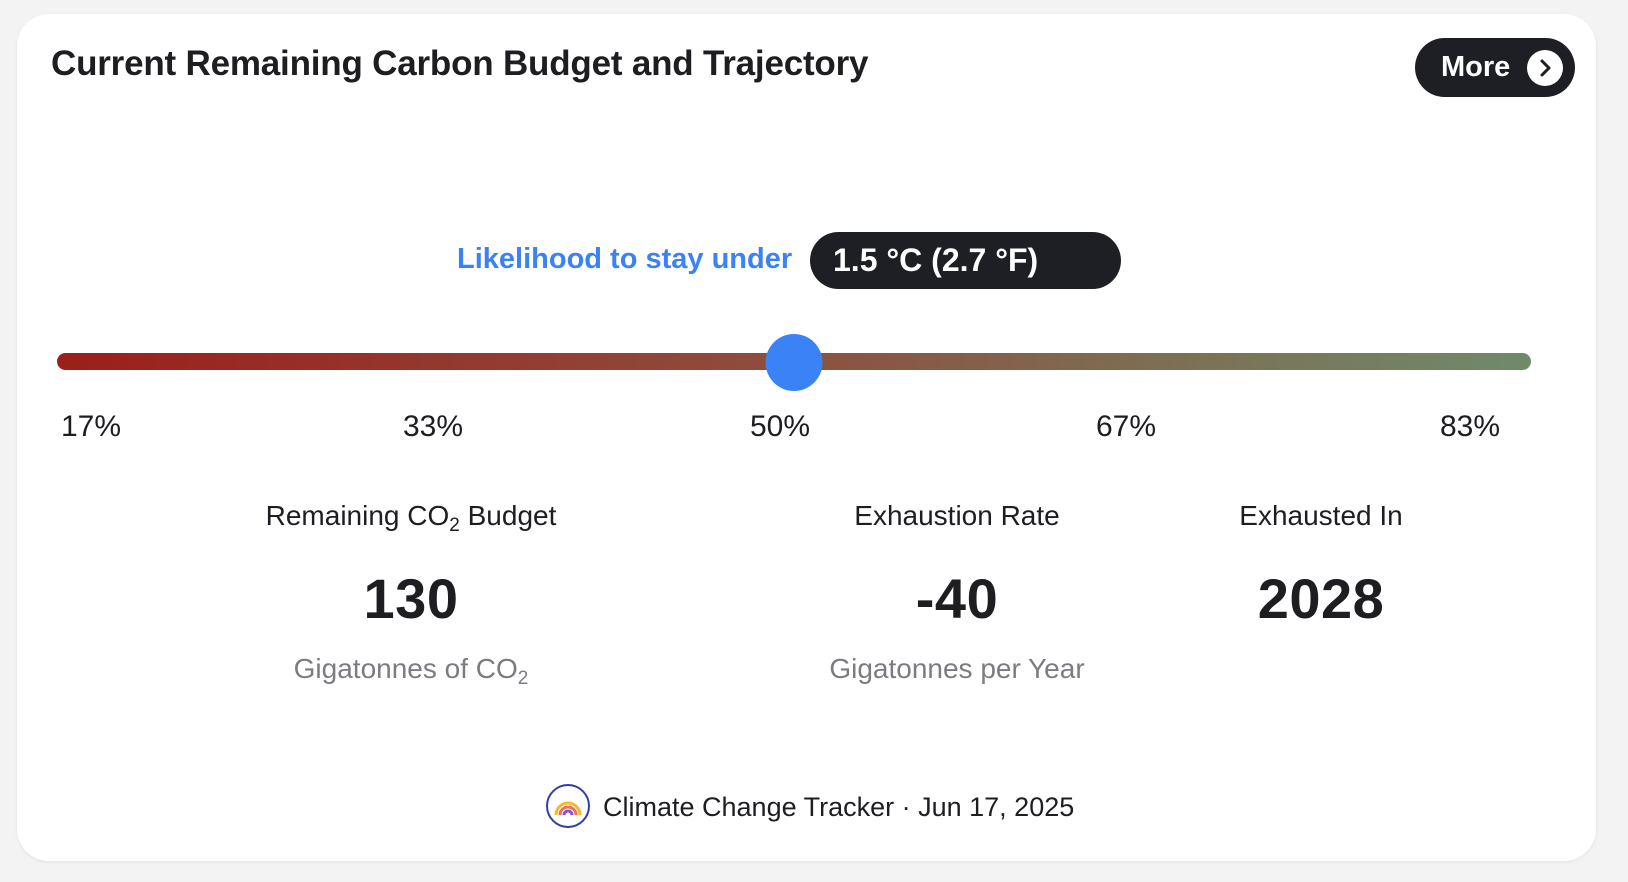 The image size is (1628, 882). What do you see at coordinates (1321, 515) in the screenshot?
I see `exhausted-in-label: Exhausted In` at bounding box center [1321, 515].